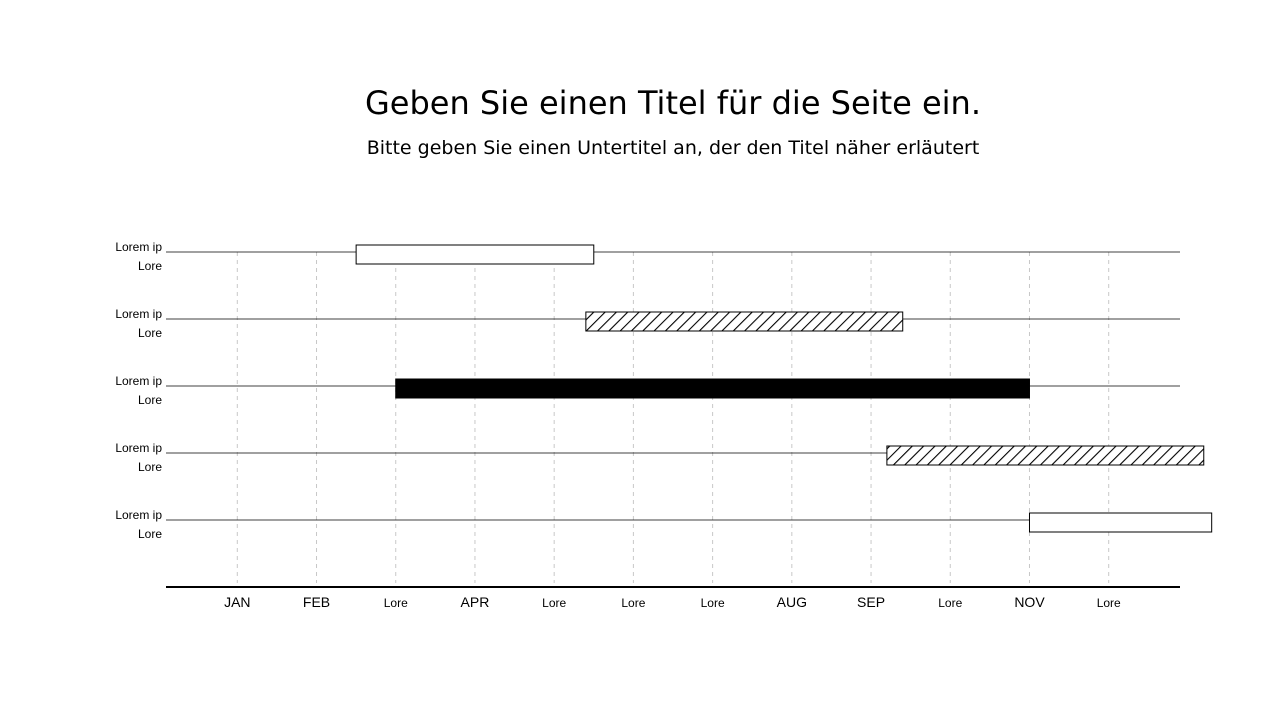 The height and width of the screenshot is (720, 1280). What do you see at coordinates (316, 602) in the screenshot?
I see `x-tick-label: FEB` at bounding box center [316, 602].